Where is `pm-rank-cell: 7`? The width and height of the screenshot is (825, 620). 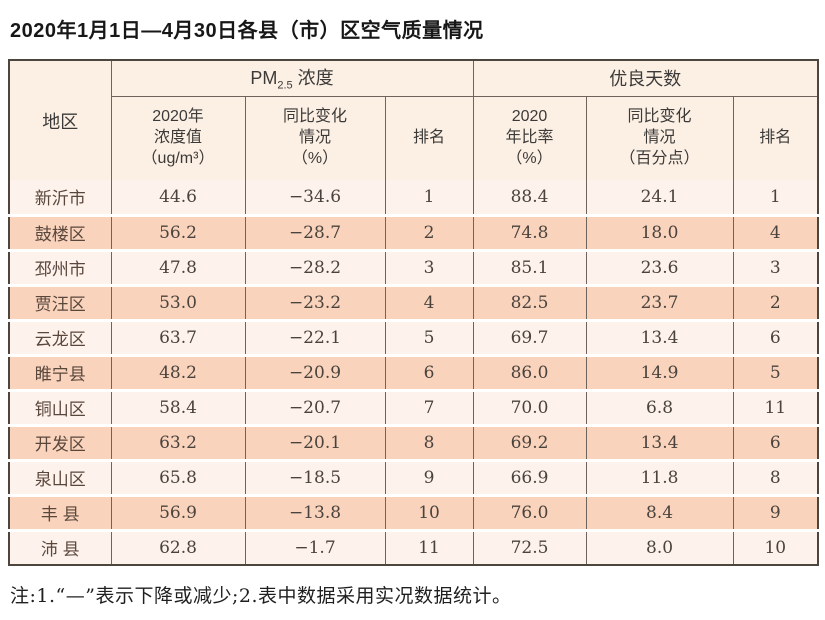
pm-rank-cell: 7 is located at coordinates (429, 406).